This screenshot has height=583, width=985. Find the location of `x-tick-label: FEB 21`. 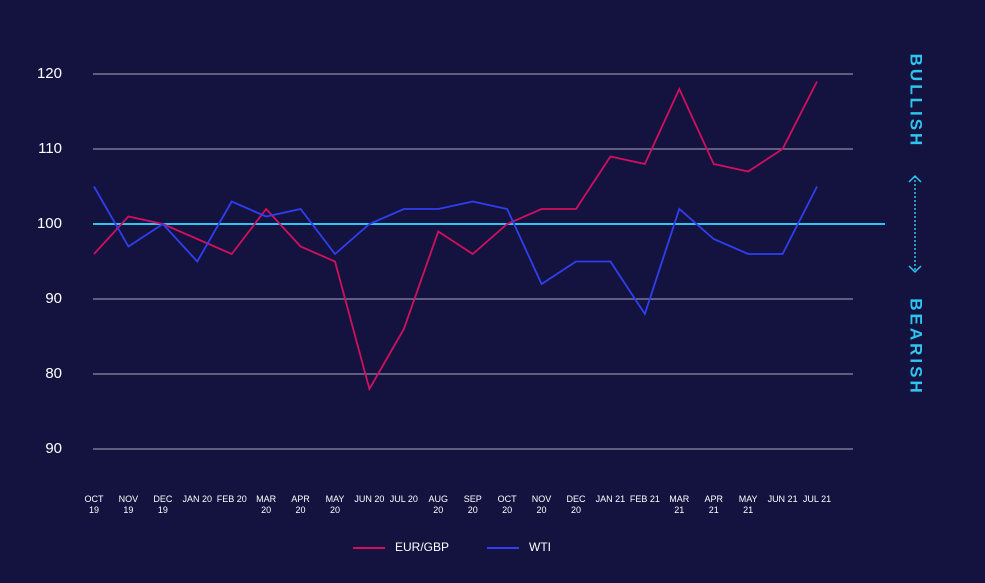

x-tick-label: FEB 21 is located at coordinates (644, 499).